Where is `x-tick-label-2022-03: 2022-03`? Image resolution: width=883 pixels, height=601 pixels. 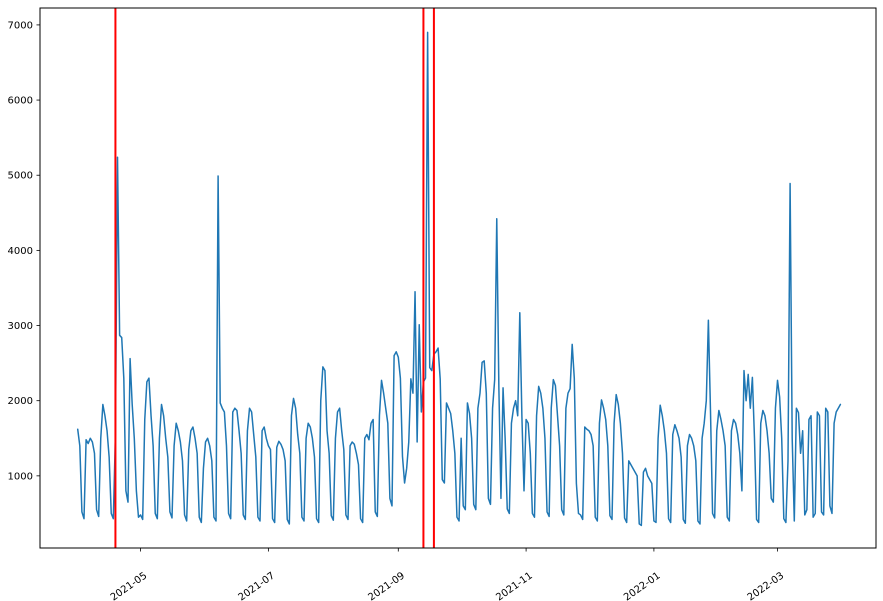 x-tick-label-2022-03: 2022-03 is located at coordinates (766, 585).